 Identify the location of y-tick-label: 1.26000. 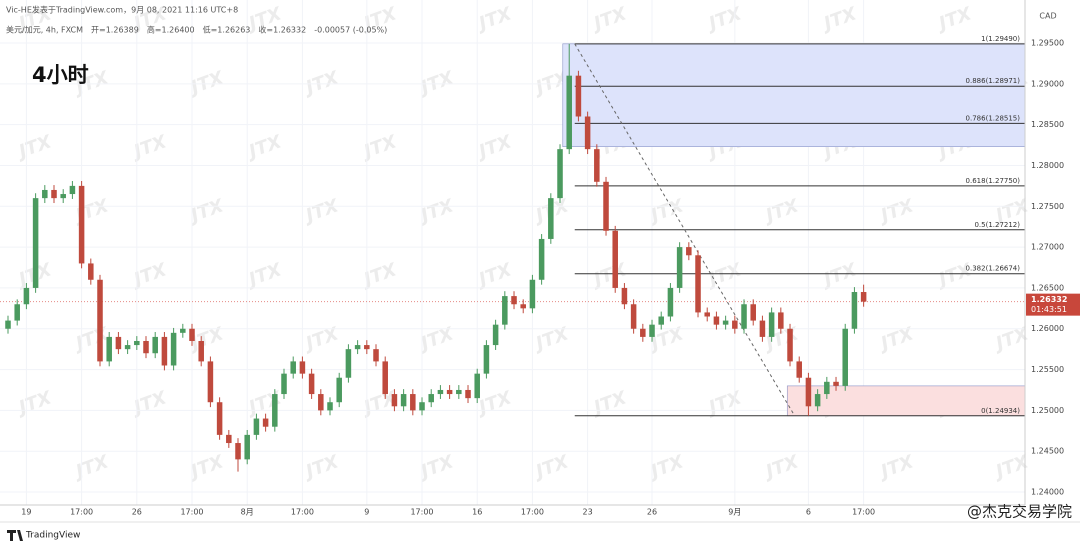
(1047, 328).